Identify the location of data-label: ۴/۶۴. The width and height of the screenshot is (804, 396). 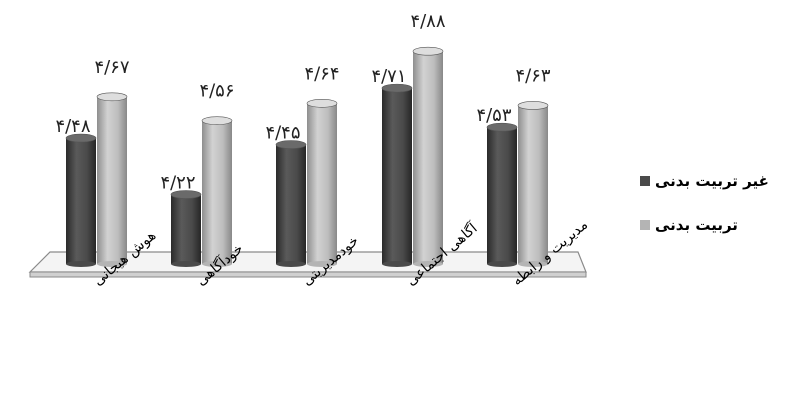
(321, 73).